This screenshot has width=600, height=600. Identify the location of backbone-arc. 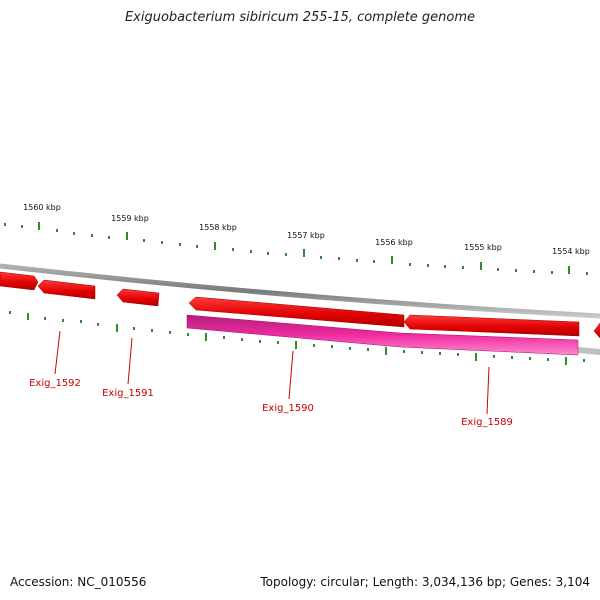
(300, 291).